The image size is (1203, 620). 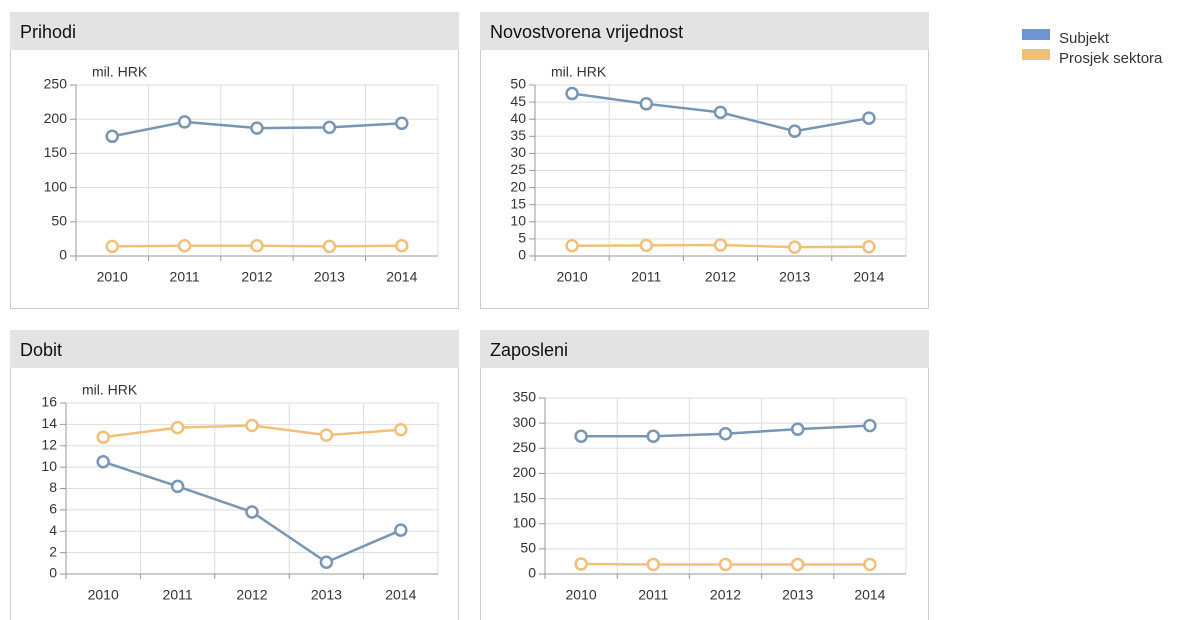 I want to click on y-tick-label: 4, so click(x=53, y=530).